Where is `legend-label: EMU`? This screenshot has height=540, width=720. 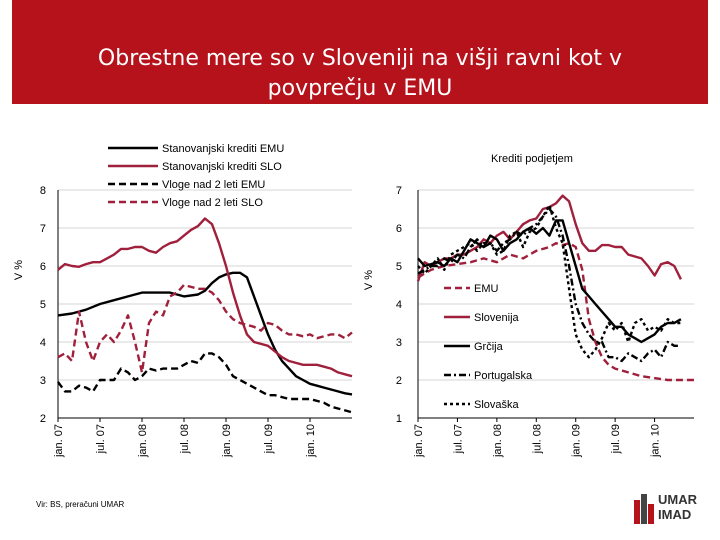 legend-label: EMU is located at coordinates (486, 289).